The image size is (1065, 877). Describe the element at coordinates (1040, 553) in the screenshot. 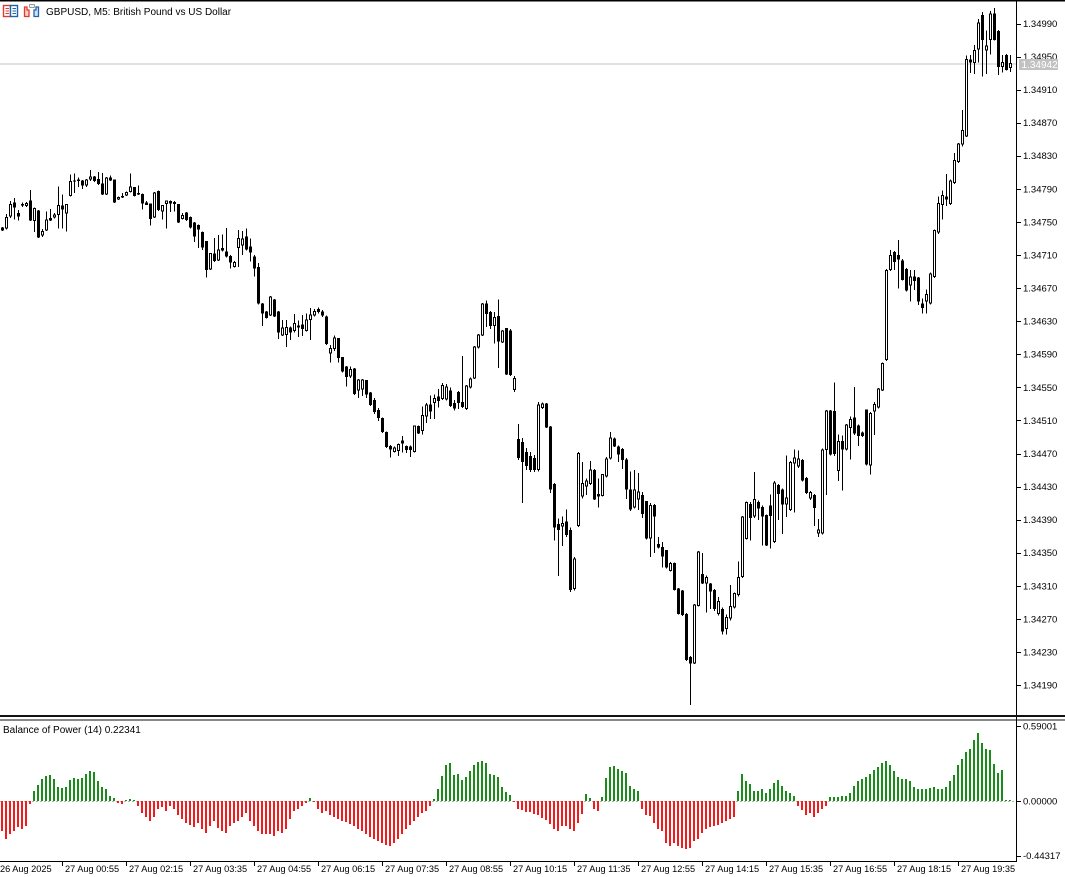

I see `svg-text: 1.34350` at that location.